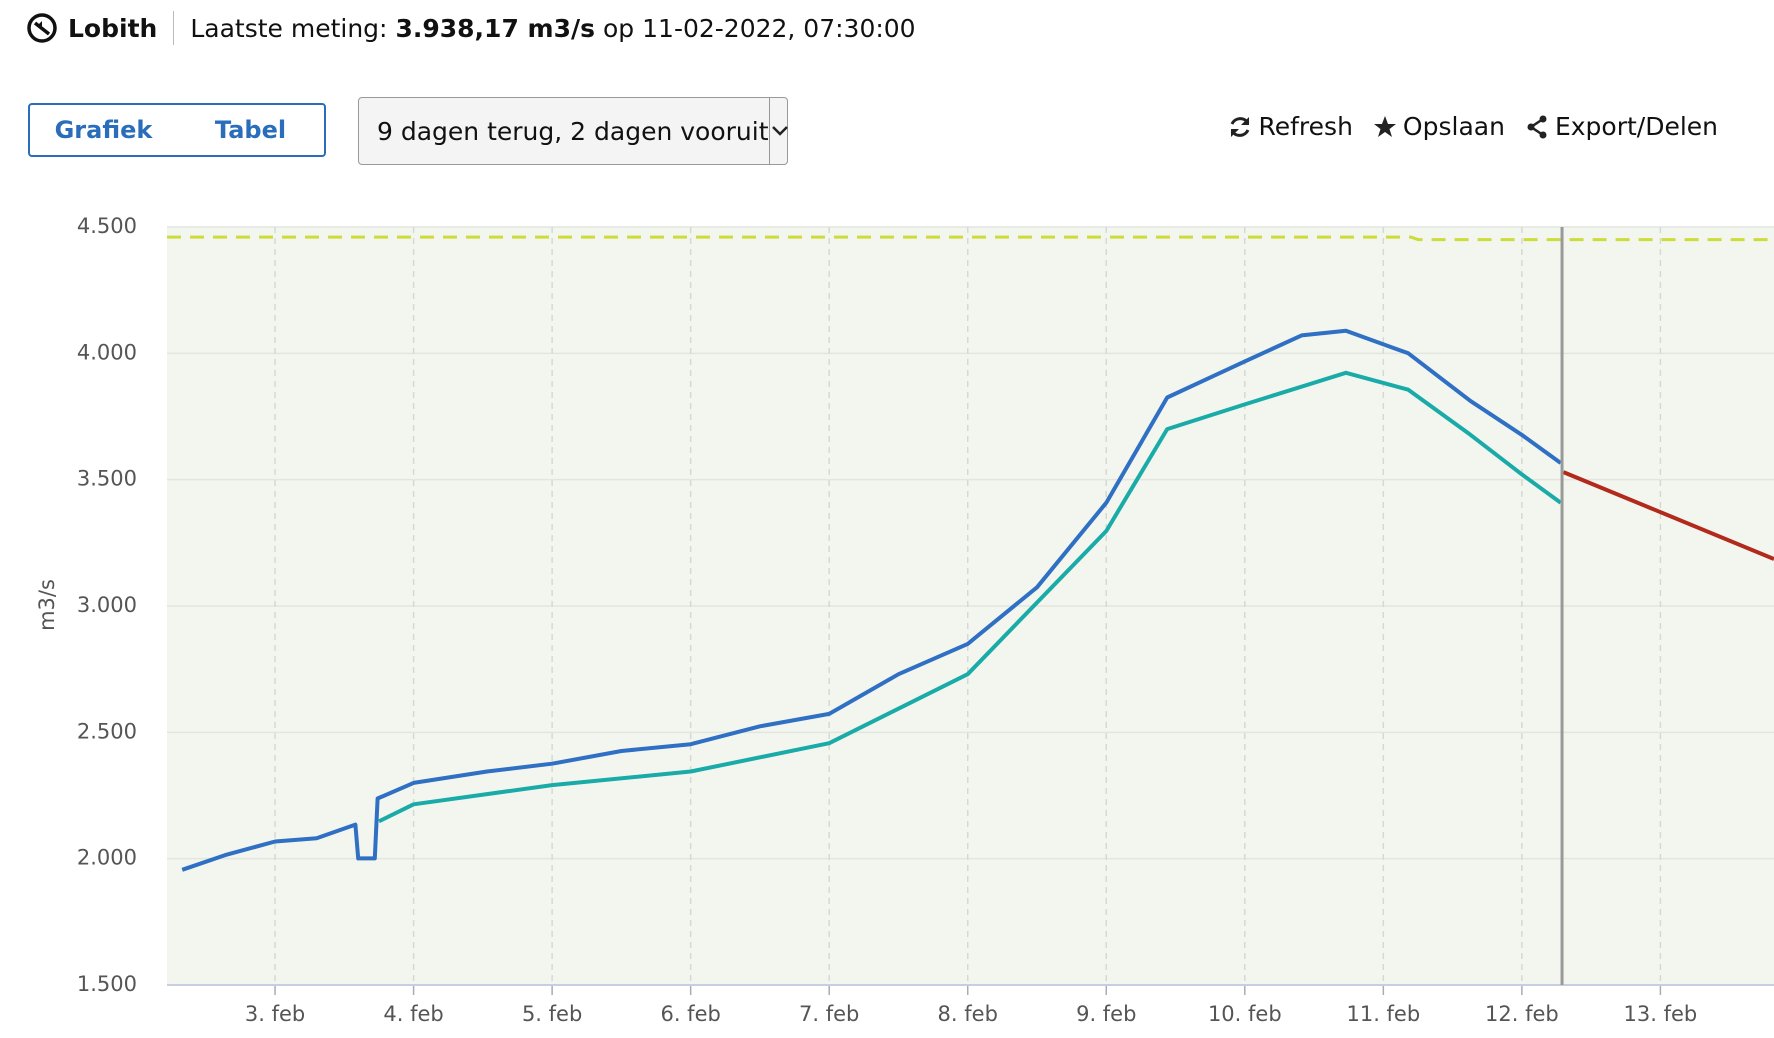 The height and width of the screenshot is (1038, 1774). What do you see at coordinates (495, 28) in the screenshot?
I see `measurement: 3.938,17 m3/s` at bounding box center [495, 28].